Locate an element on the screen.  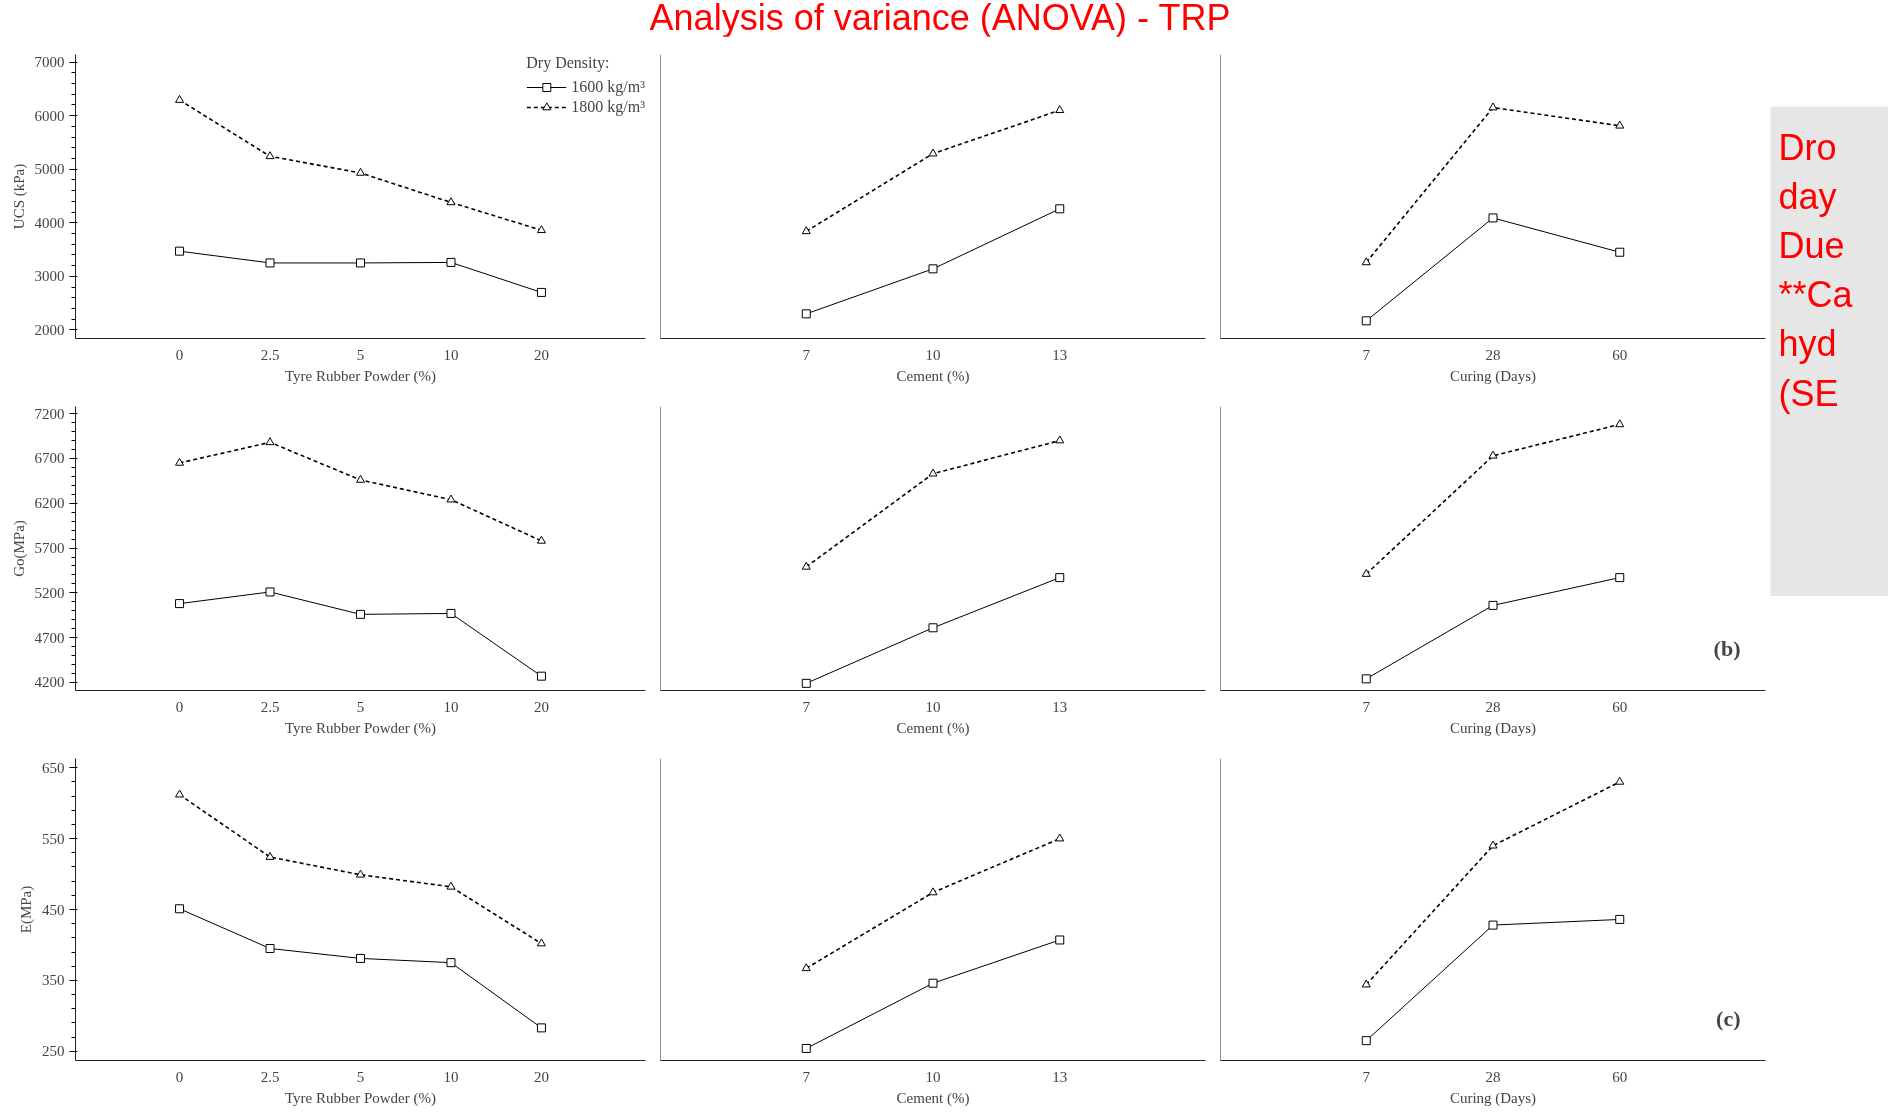
legend-title: Dry Density: is located at coordinates (568, 63).